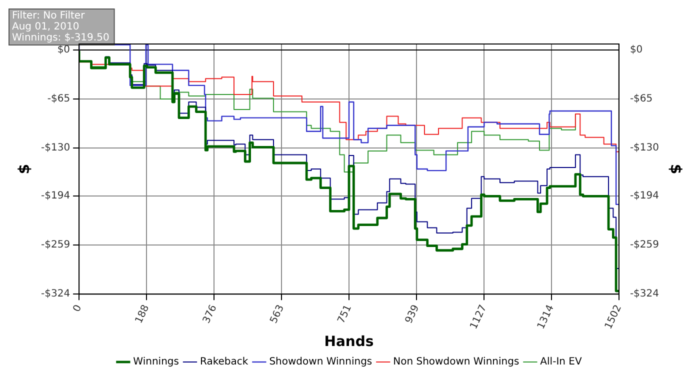 The image size is (700, 385). Describe the element at coordinates (645, 196) in the screenshot. I see `y2-tick-label: -$194` at that location.